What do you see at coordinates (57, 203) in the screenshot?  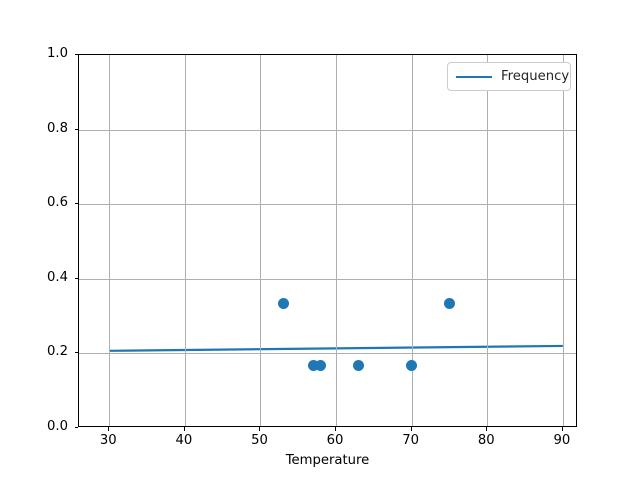 I see `y-tick-label: 0.6` at bounding box center [57, 203].